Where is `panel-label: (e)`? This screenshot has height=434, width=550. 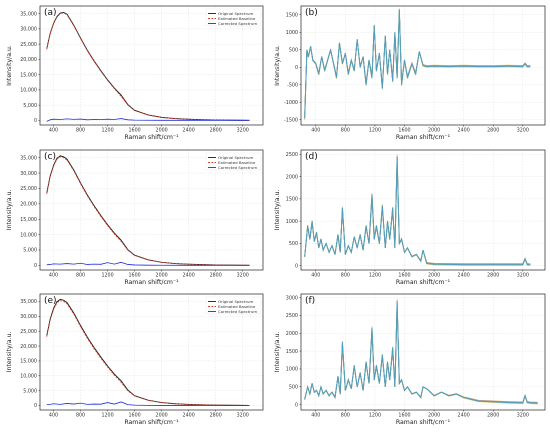 panel-label: (e) is located at coordinates (50, 301).